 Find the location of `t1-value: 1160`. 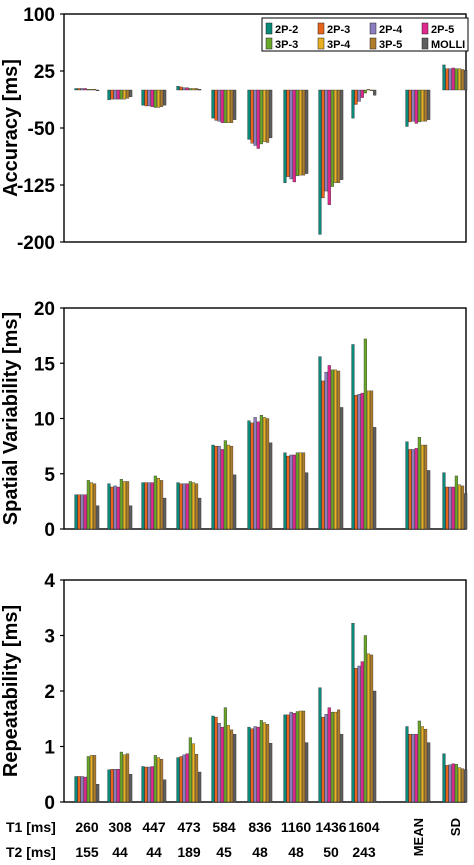

t1-value: 1160 is located at coordinates (296, 827).